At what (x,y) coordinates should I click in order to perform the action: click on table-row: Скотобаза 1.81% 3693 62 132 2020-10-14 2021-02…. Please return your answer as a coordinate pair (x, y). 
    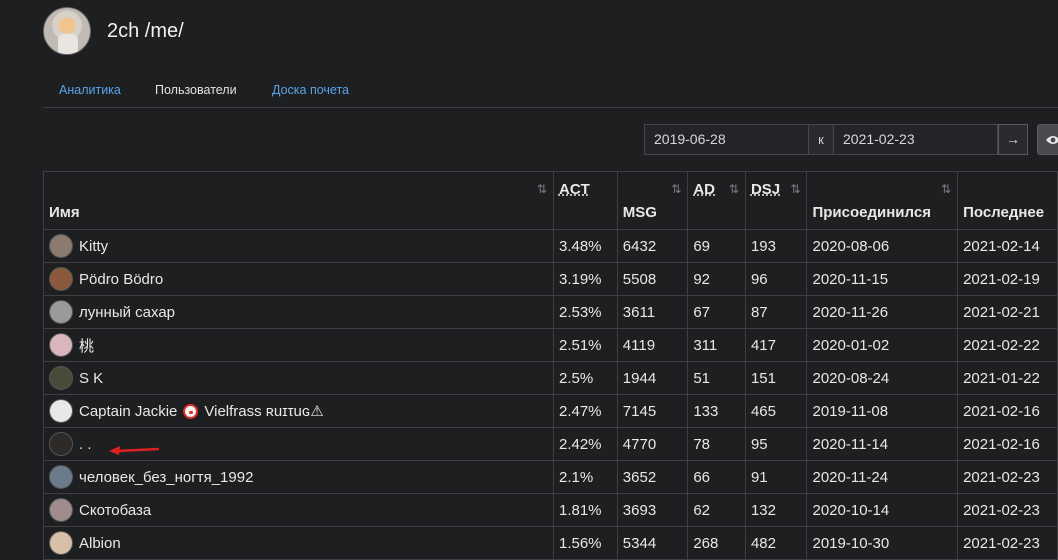
    Looking at the image, I should click on (550, 510).